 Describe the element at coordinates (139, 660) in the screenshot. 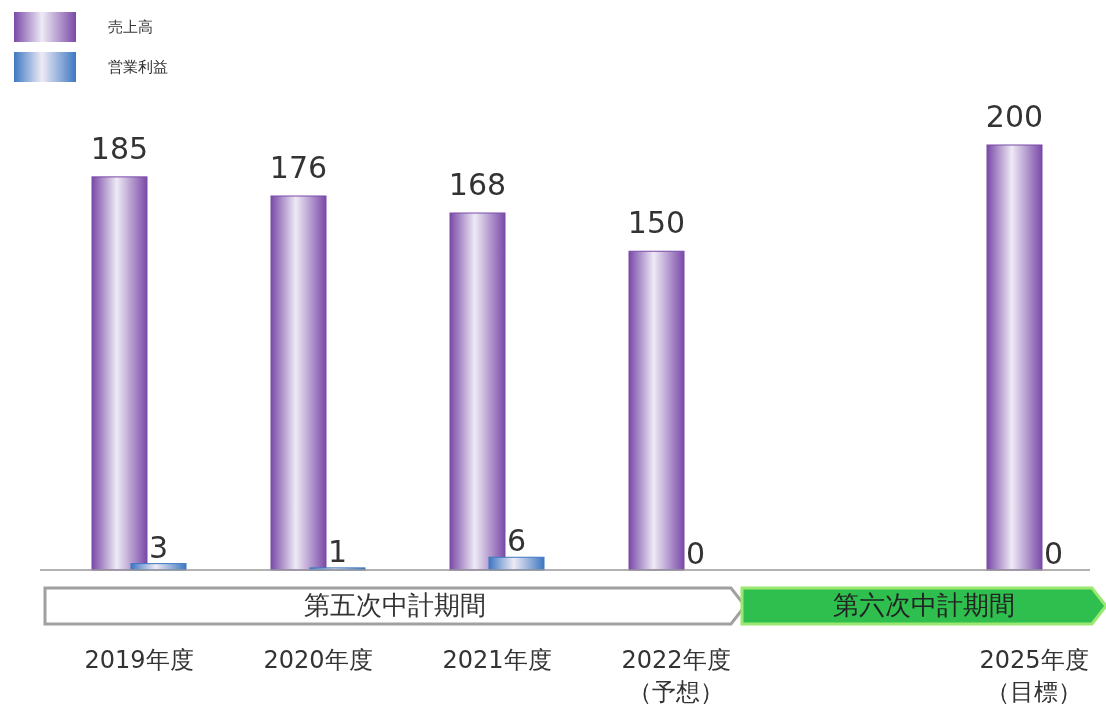

I see `x-tick-label: 2019年度` at that location.